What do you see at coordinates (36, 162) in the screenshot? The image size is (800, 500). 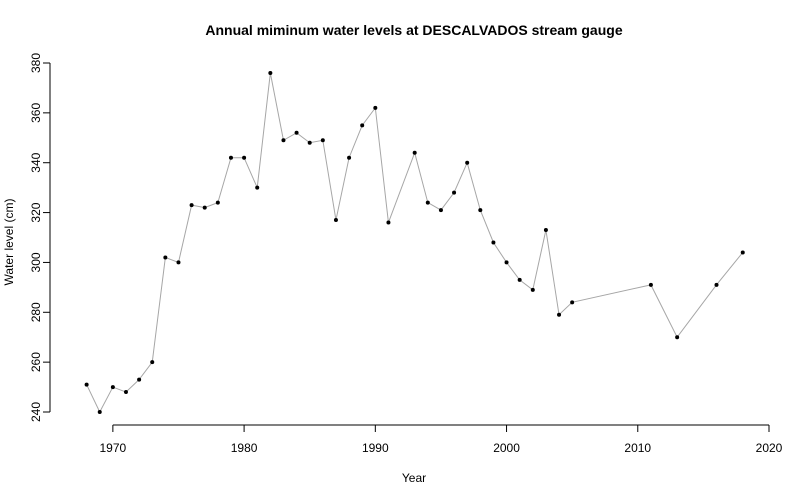 I see `y-tick-label: 340` at bounding box center [36, 162].